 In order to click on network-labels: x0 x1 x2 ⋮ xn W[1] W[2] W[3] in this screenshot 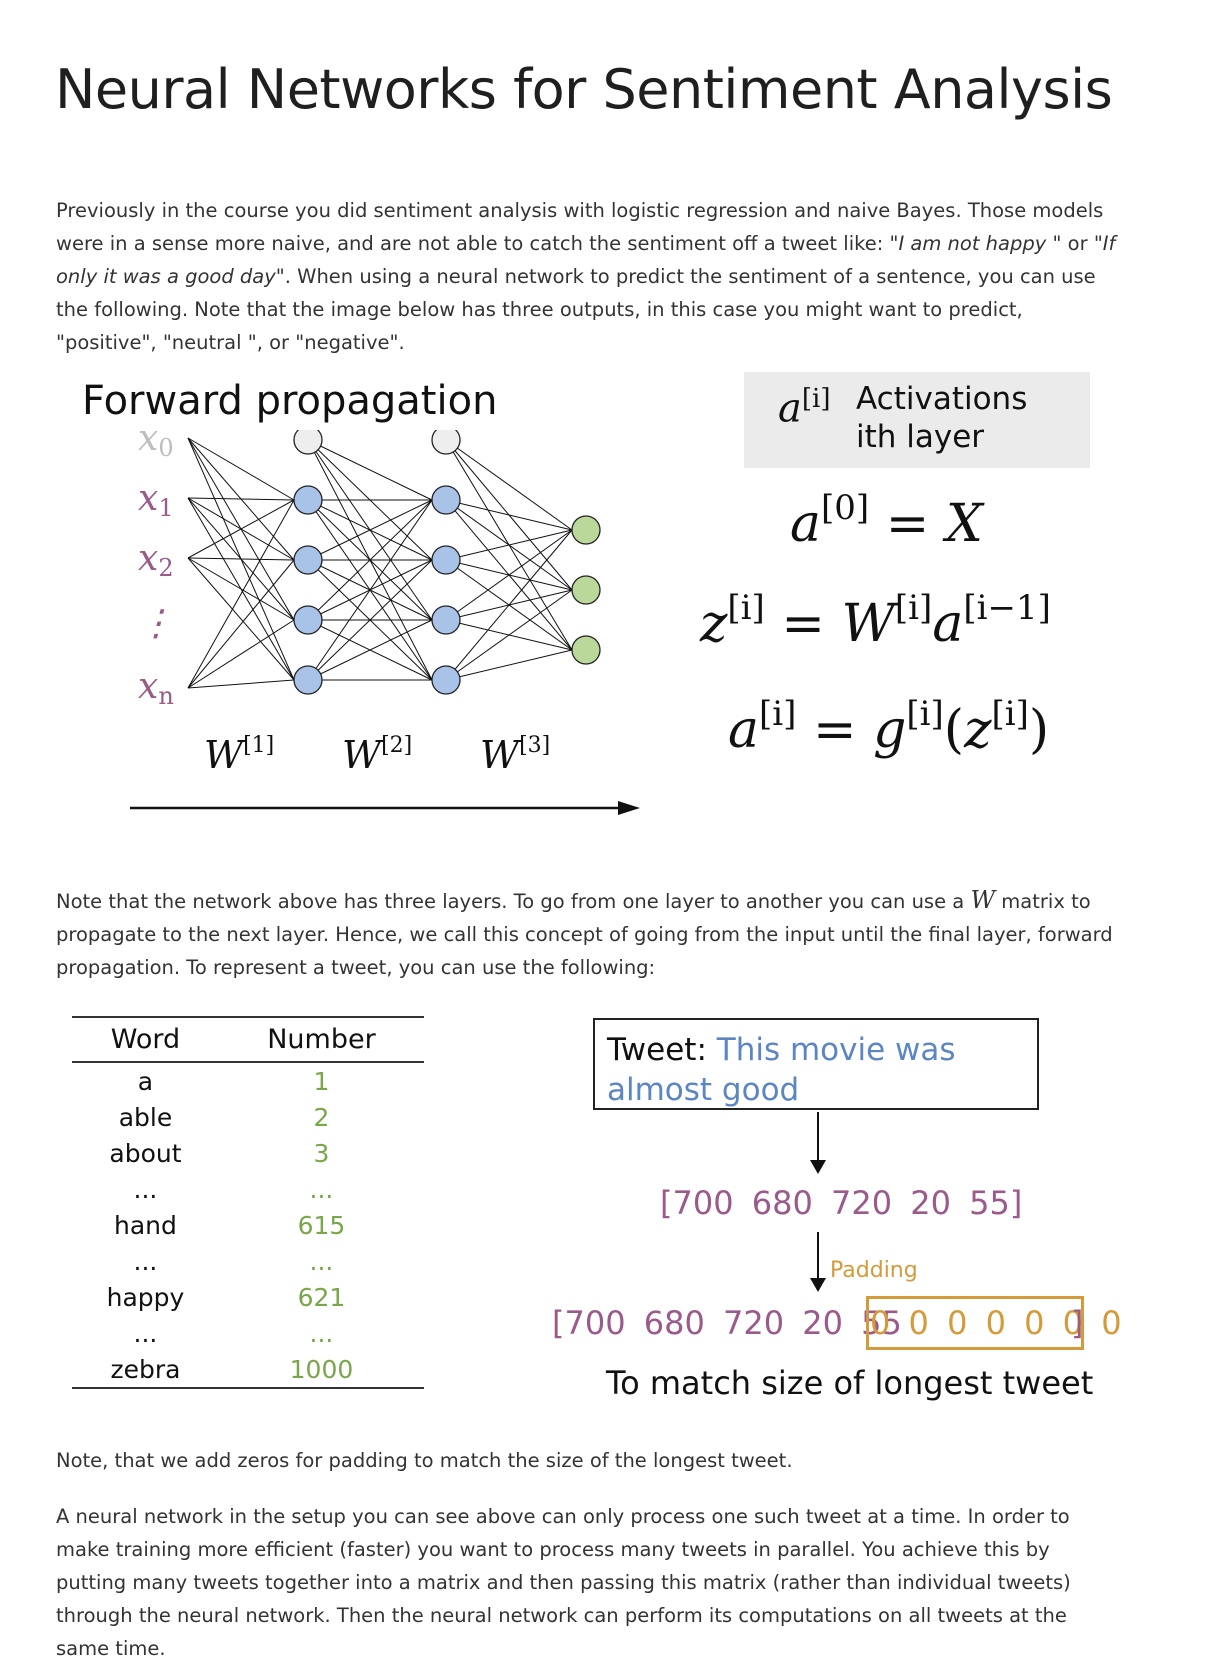, I will do `click(344, 603)`.